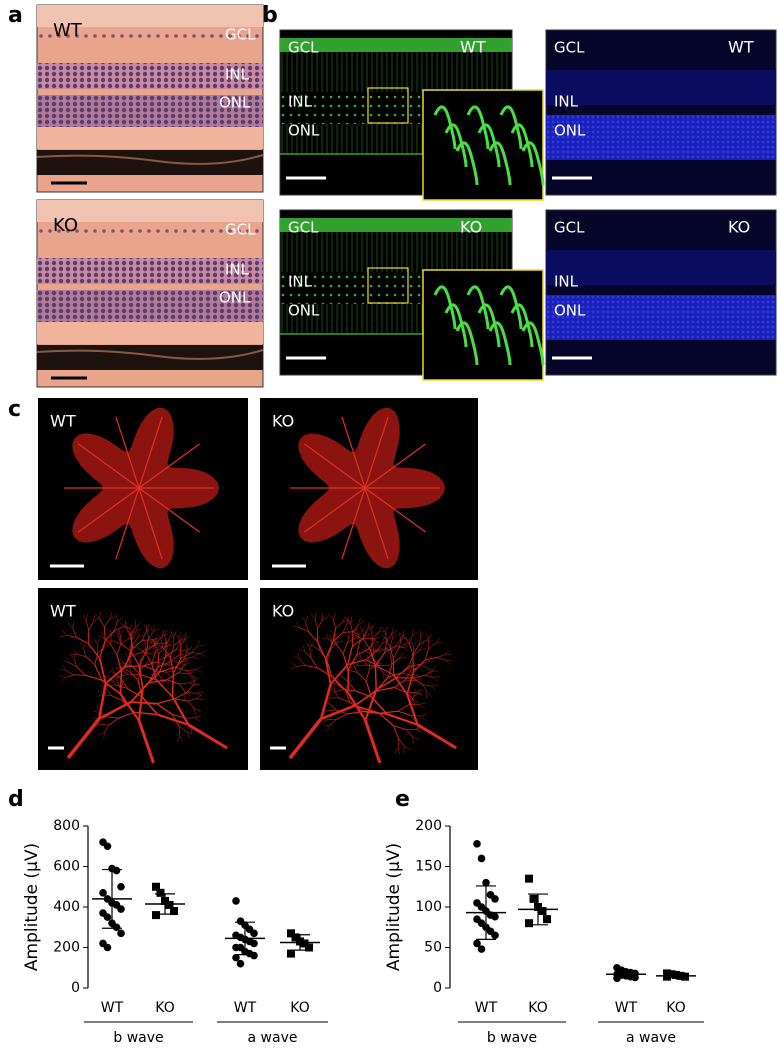 The image size is (778, 1054). Describe the element at coordinates (433, 948) in the screenshot. I see `y-tick-label: 50` at that location.